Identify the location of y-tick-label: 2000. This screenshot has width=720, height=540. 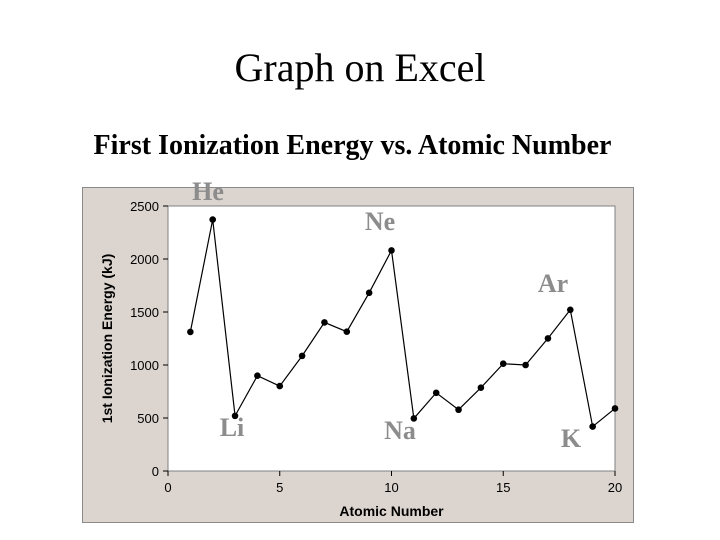
(144, 259).